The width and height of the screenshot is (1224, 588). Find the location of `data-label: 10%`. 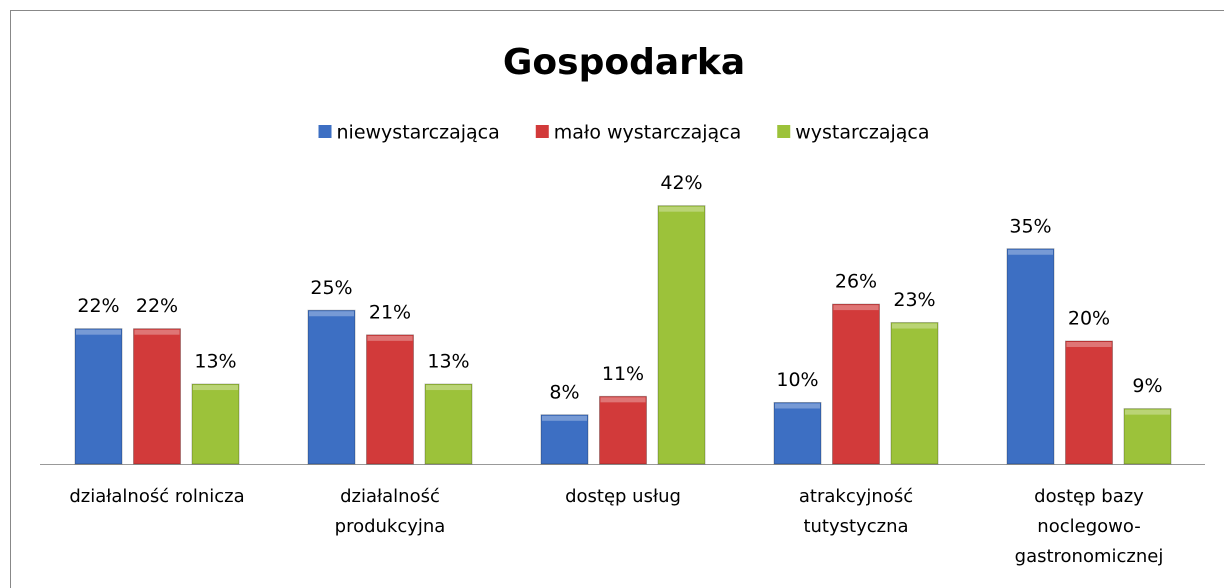

data-label: 10% is located at coordinates (797, 380).